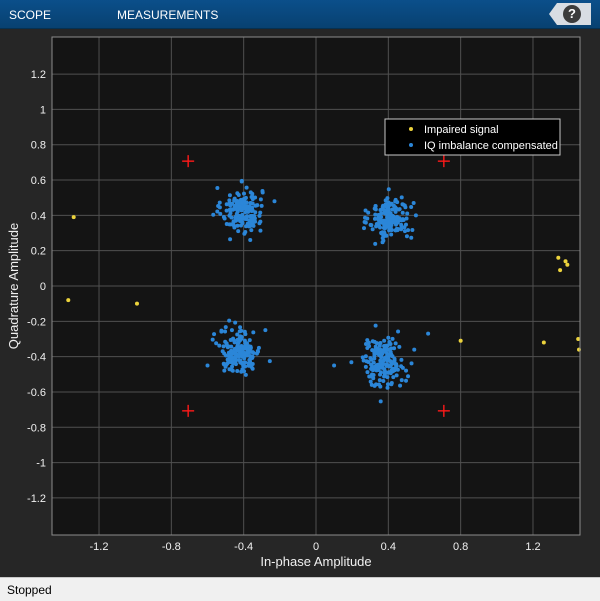  What do you see at coordinates (461, 130) in the screenshot?
I see `legend-item-impaired: Impaired signal` at bounding box center [461, 130].